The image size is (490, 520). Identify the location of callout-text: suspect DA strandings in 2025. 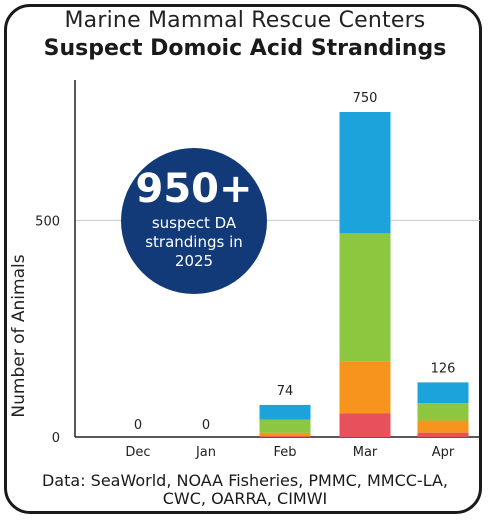
(194, 242).